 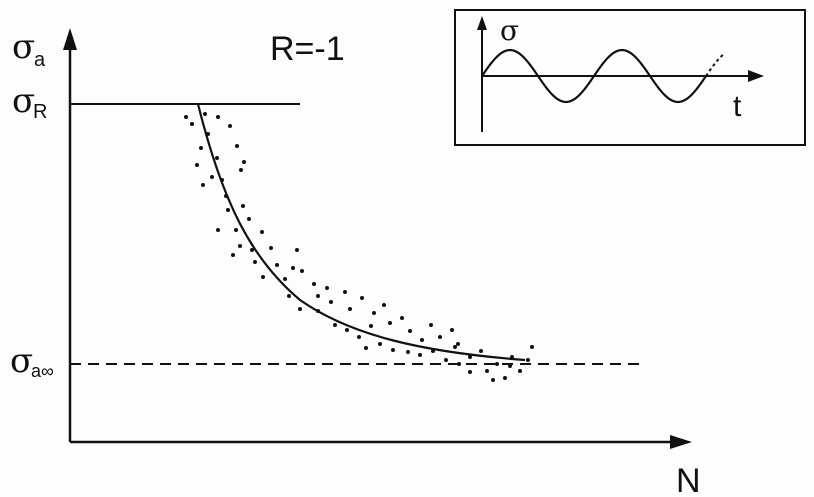 I want to click on endurance-label: σ, so click(x=21, y=361).